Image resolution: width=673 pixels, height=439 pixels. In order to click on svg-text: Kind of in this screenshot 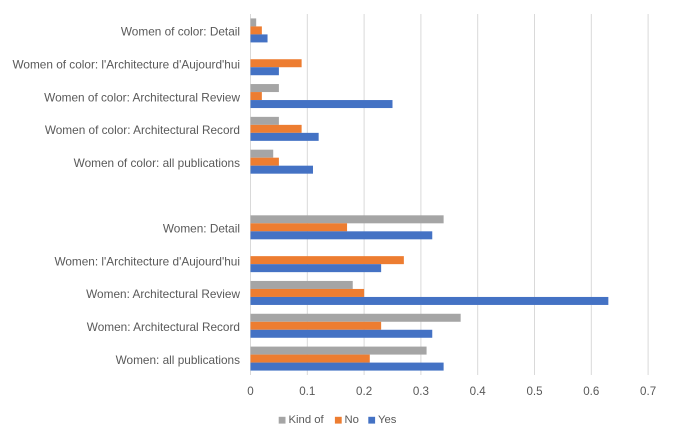, I will do `click(307, 420)`.